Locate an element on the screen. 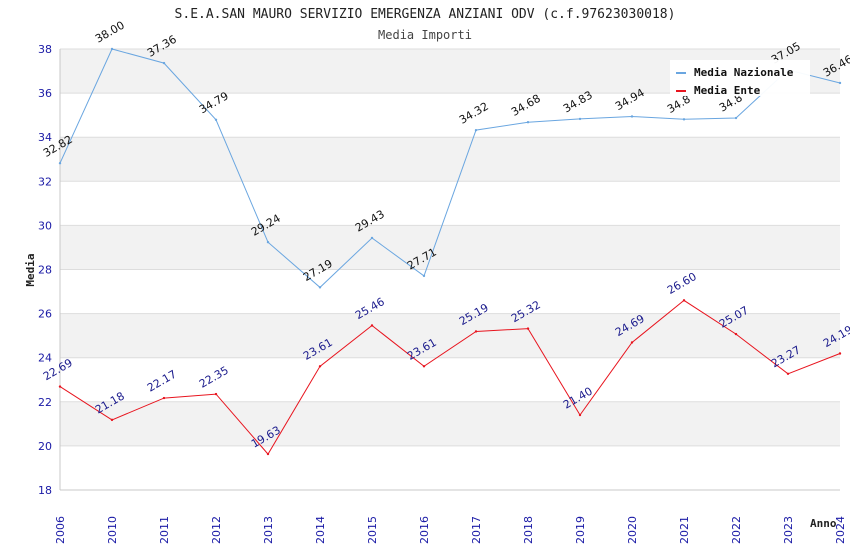 This screenshot has height=550, width=850. x-tick-label: 2017 is located at coordinates (476, 530).